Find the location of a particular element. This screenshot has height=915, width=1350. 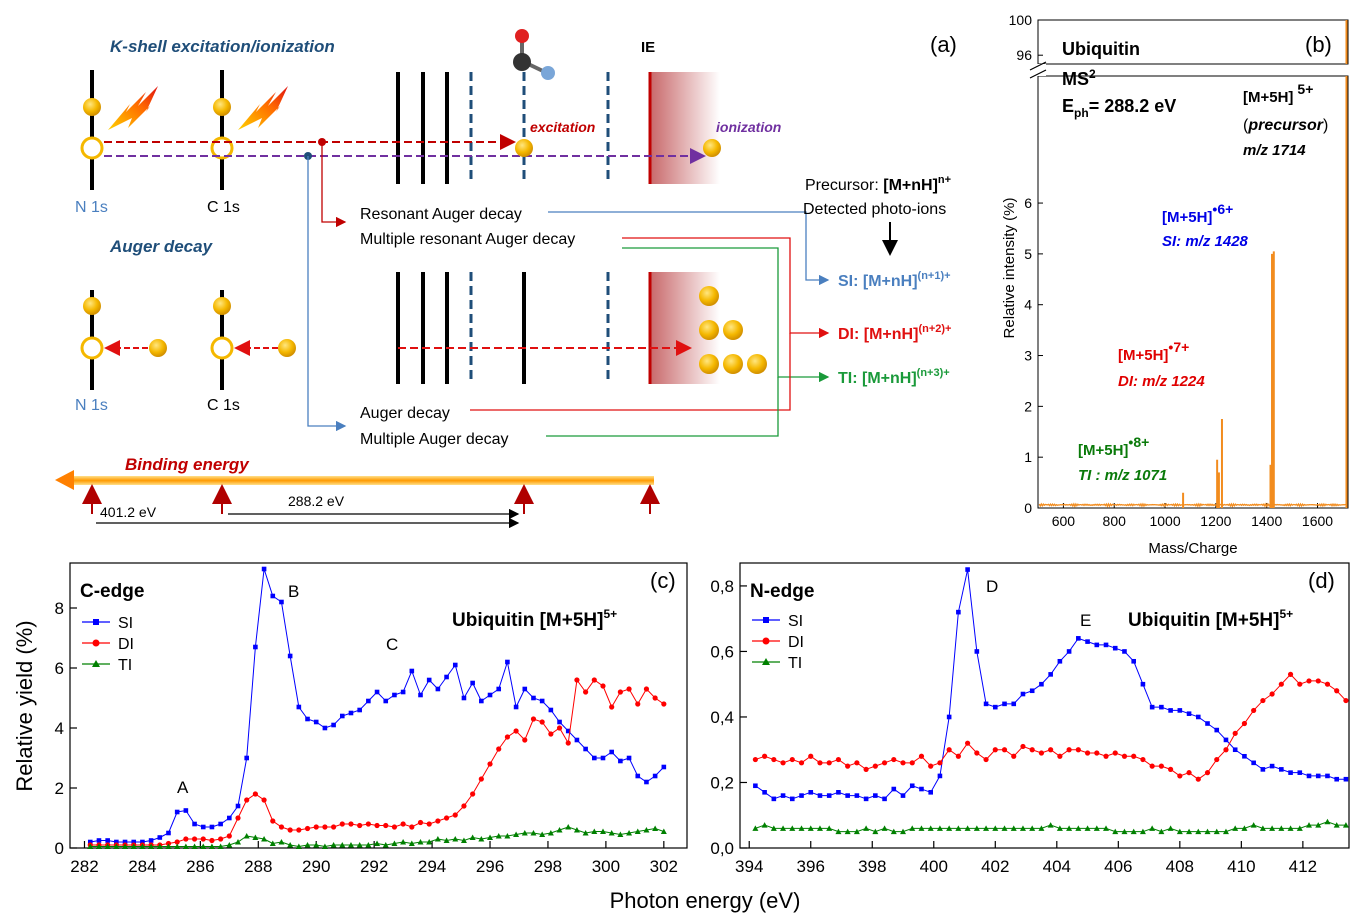

peak-e: E is located at coordinates (1085, 620).